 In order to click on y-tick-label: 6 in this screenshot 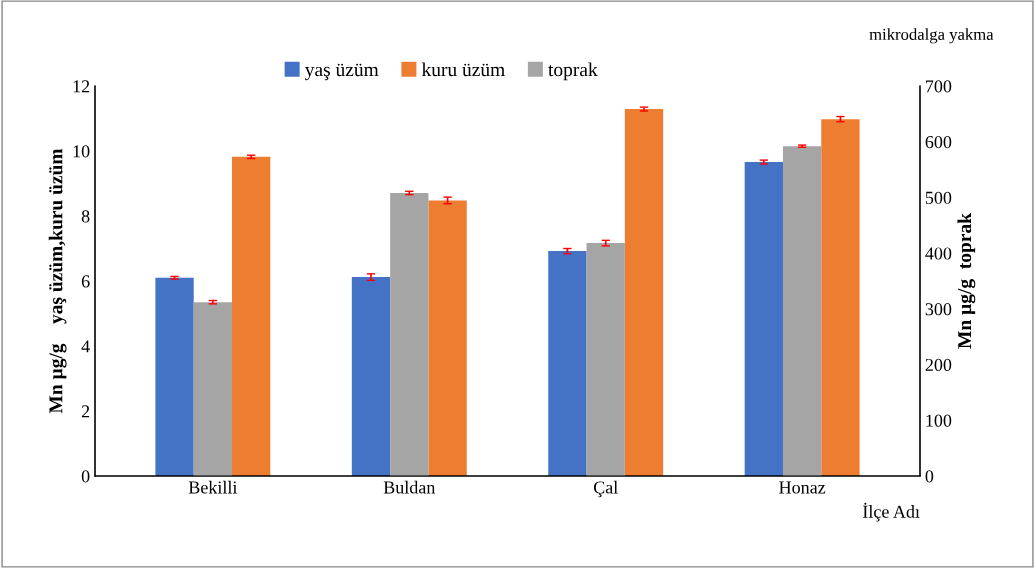, I will do `click(85, 281)`.